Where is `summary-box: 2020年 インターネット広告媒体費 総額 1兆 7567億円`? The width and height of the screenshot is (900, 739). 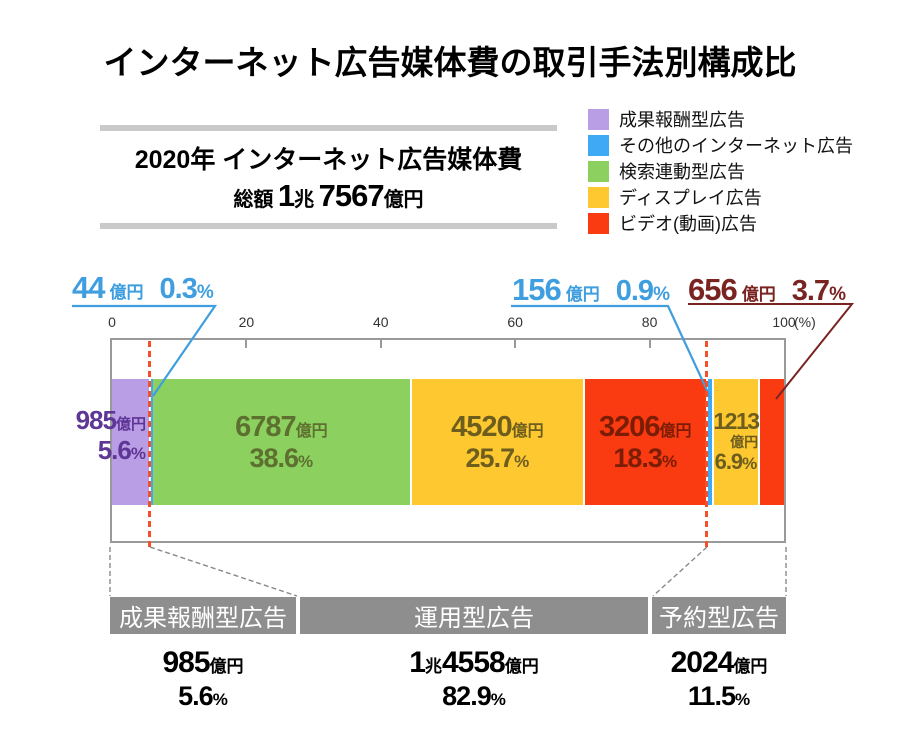 summary-box: 2020年 インターネット広告媒体費 総額 1兆 7567億円 is located at coordinates (328, 177).